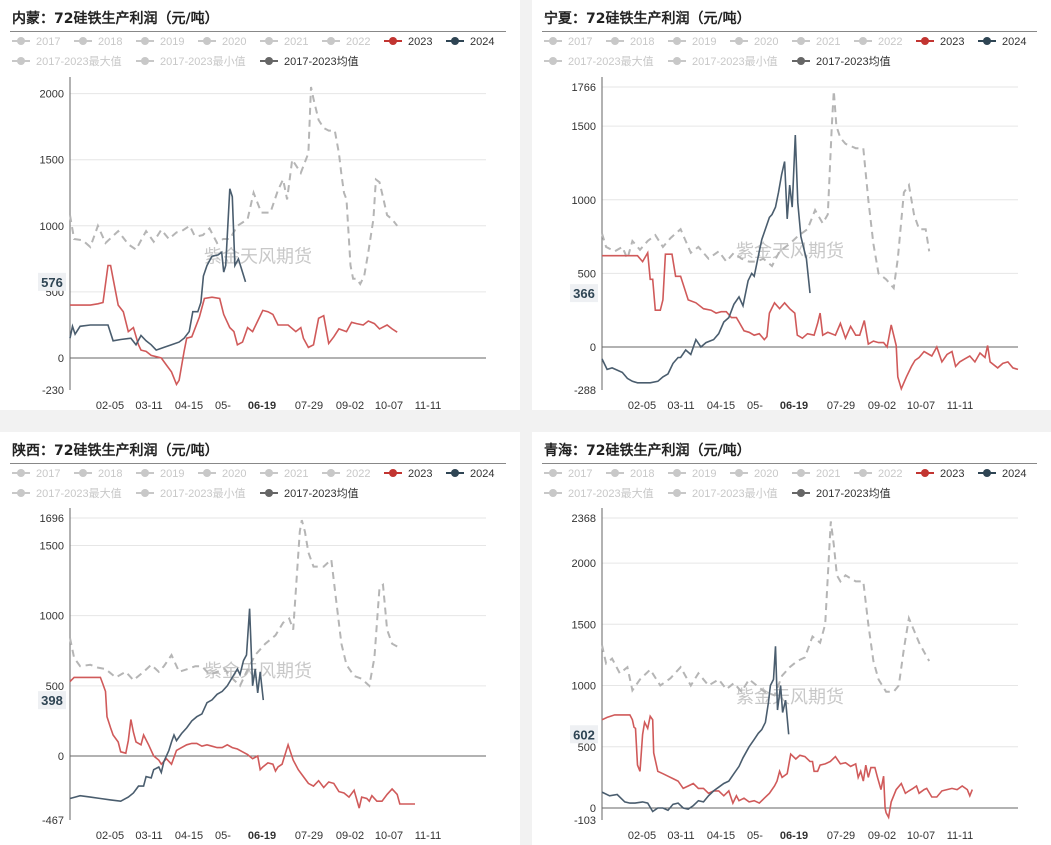 The image size is (1051, 845). I want to click on svg-text: 2017-2023最小值, so click(735, 493).